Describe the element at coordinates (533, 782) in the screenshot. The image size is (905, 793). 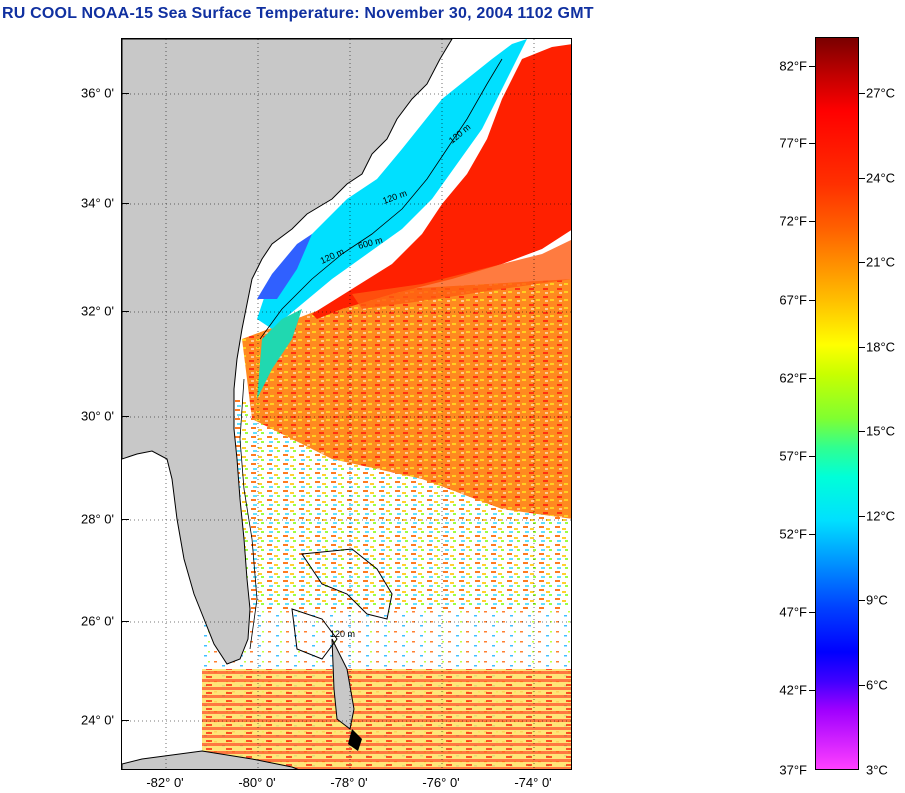
I see `longitude-label: -74° 0'` at that location.